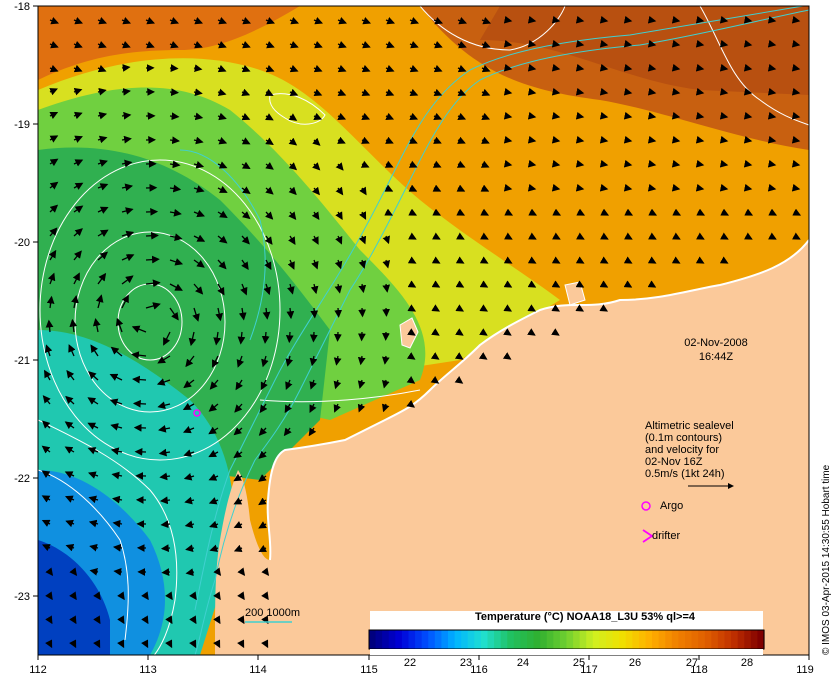  What do you see at coordinates (585, 617) in the screenshot?
I see `colorbar-title: Temperature (°C) NOAA18_L3U 53% ql>=4` at bounding box center [585, 617].